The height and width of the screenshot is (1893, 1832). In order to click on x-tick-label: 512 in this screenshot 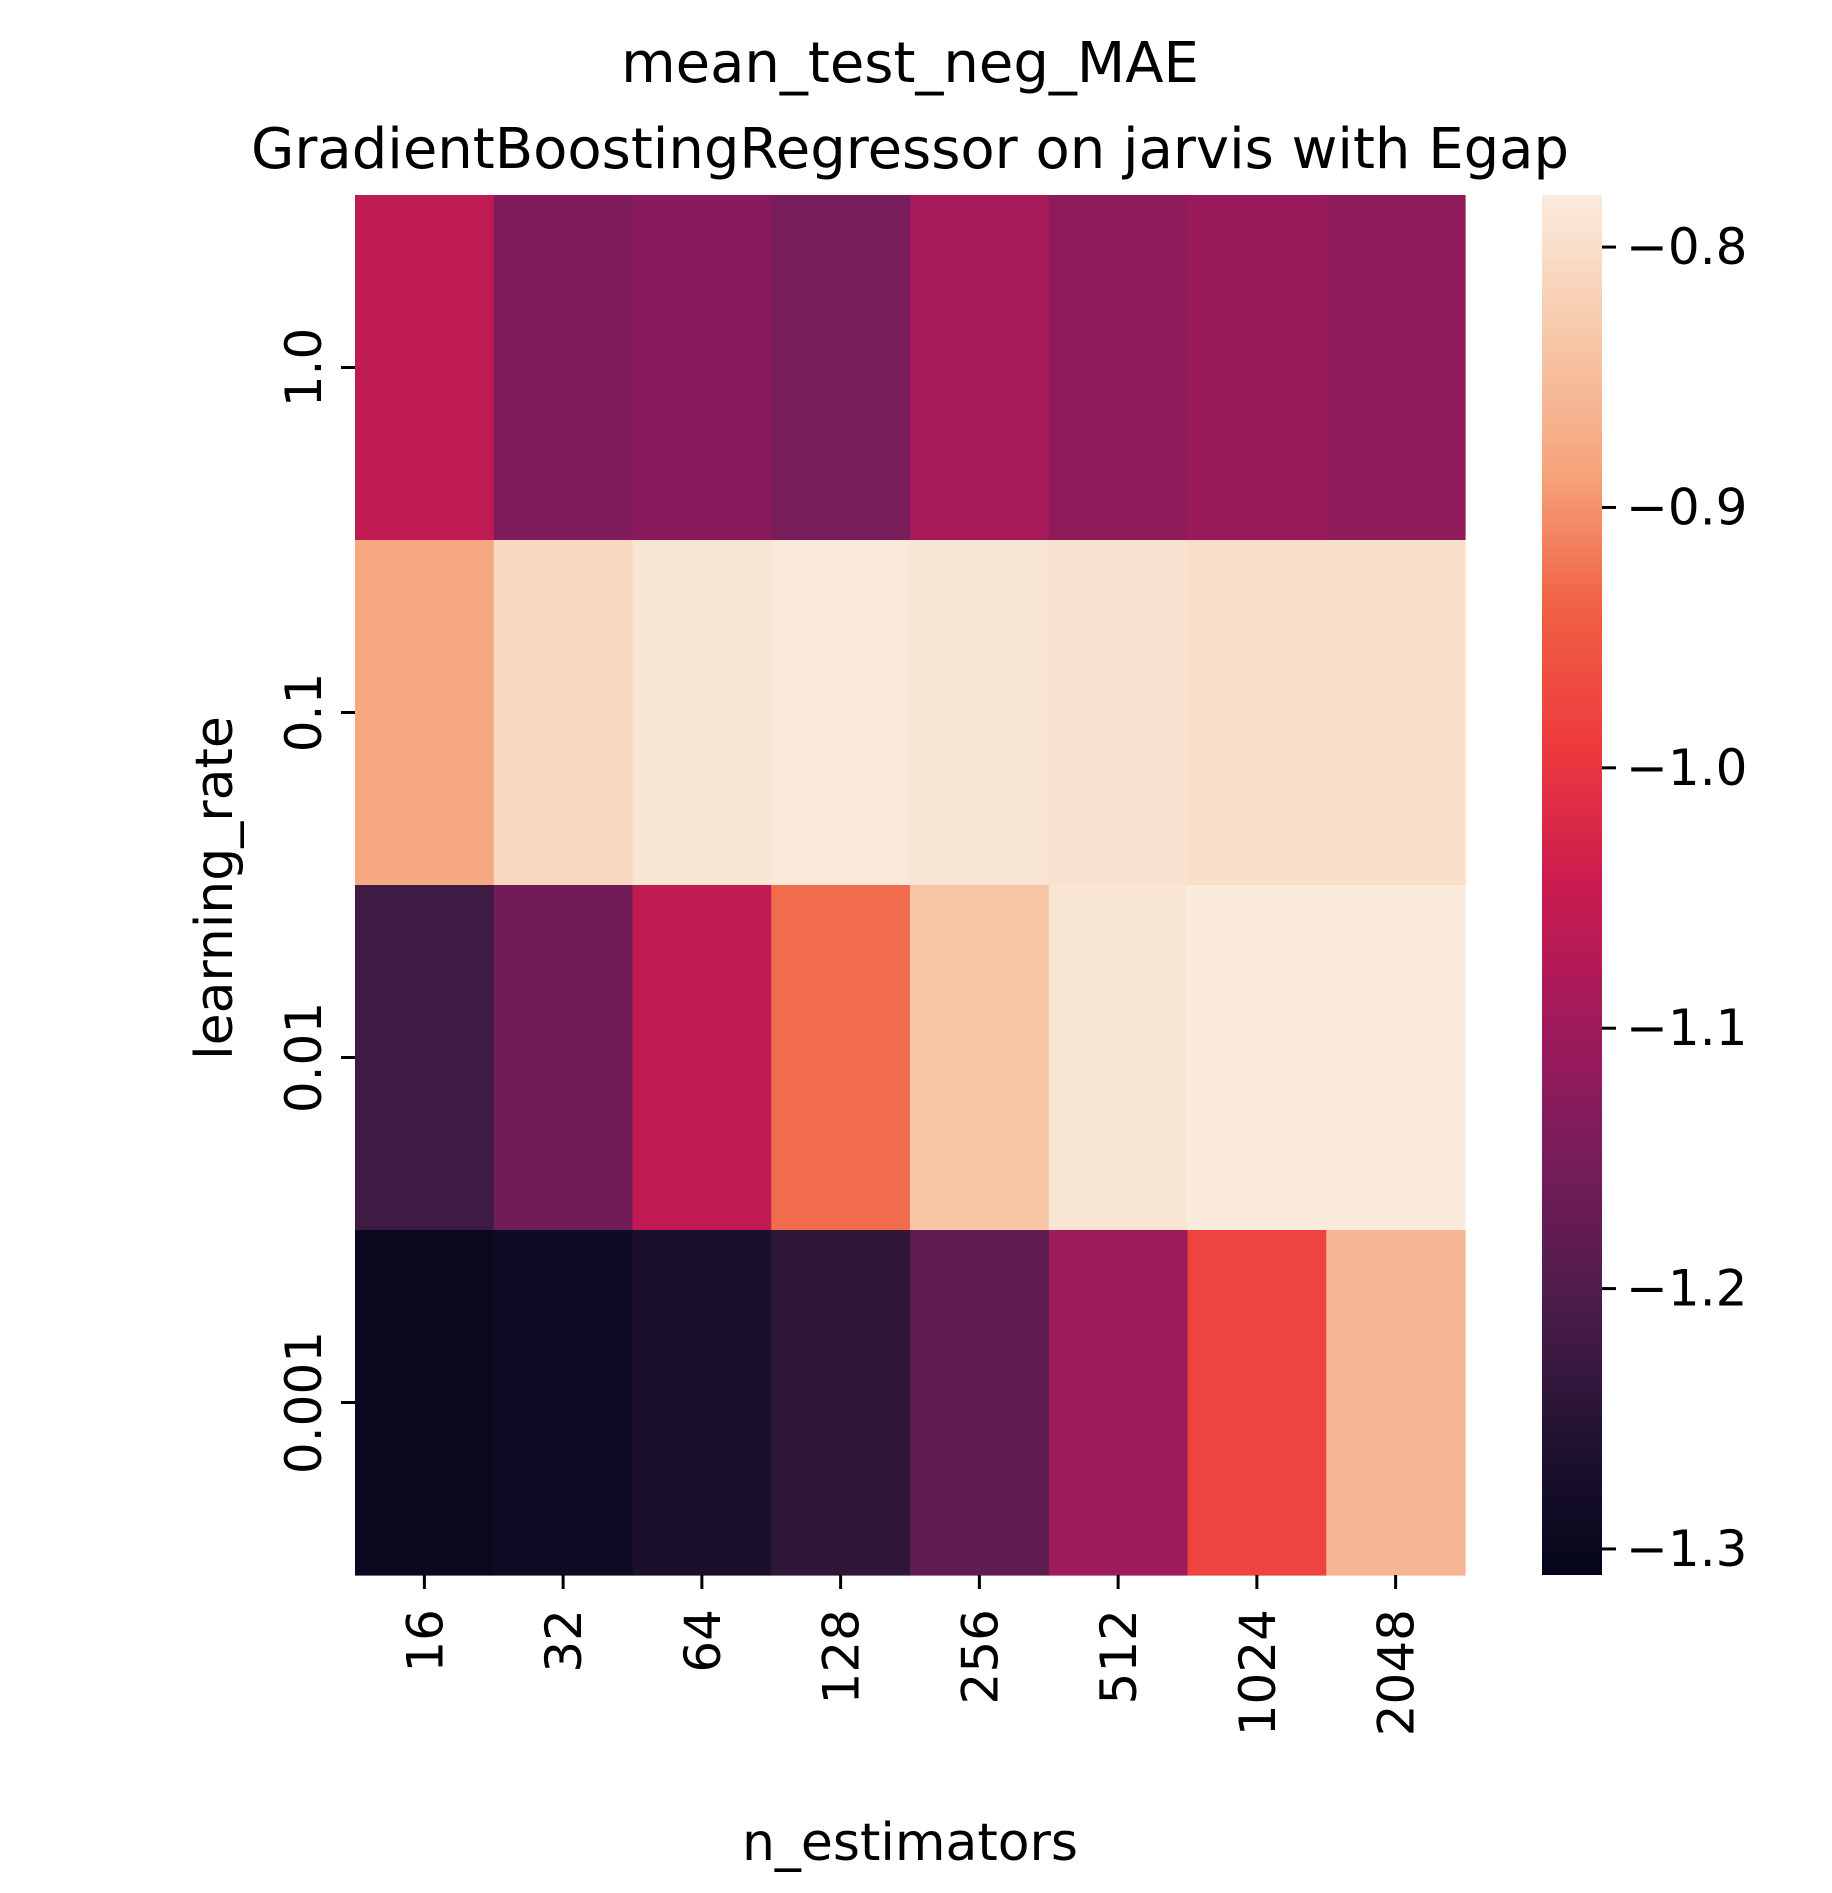, I will do `click(1119, 1656)`.